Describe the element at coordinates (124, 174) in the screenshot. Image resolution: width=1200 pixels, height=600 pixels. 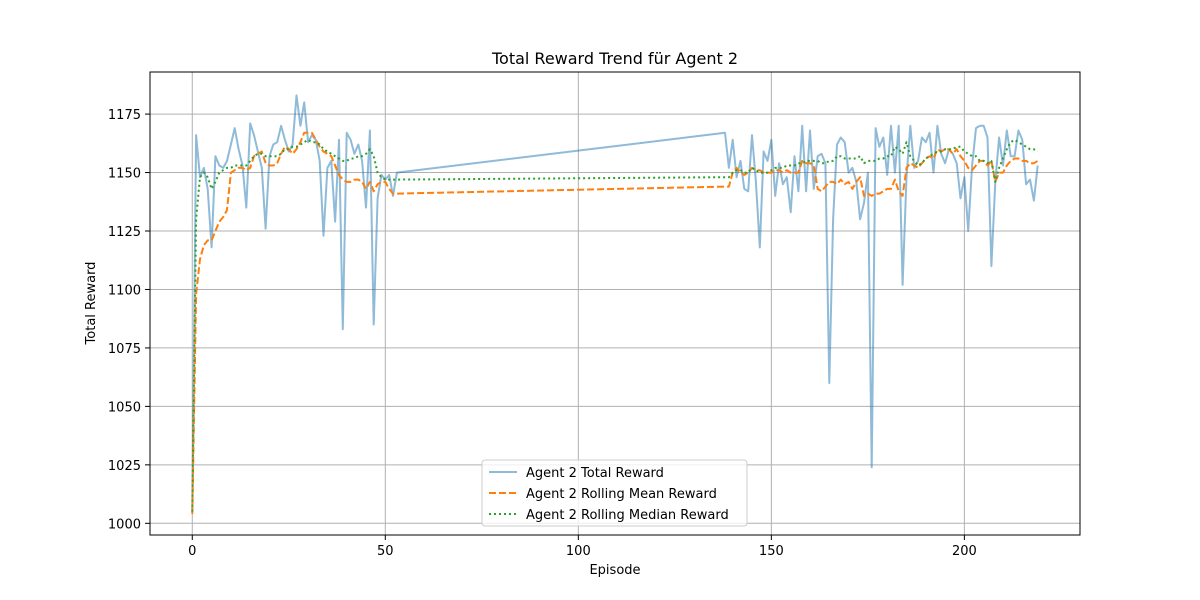
I see `y-tick-label: 1150` at that location.